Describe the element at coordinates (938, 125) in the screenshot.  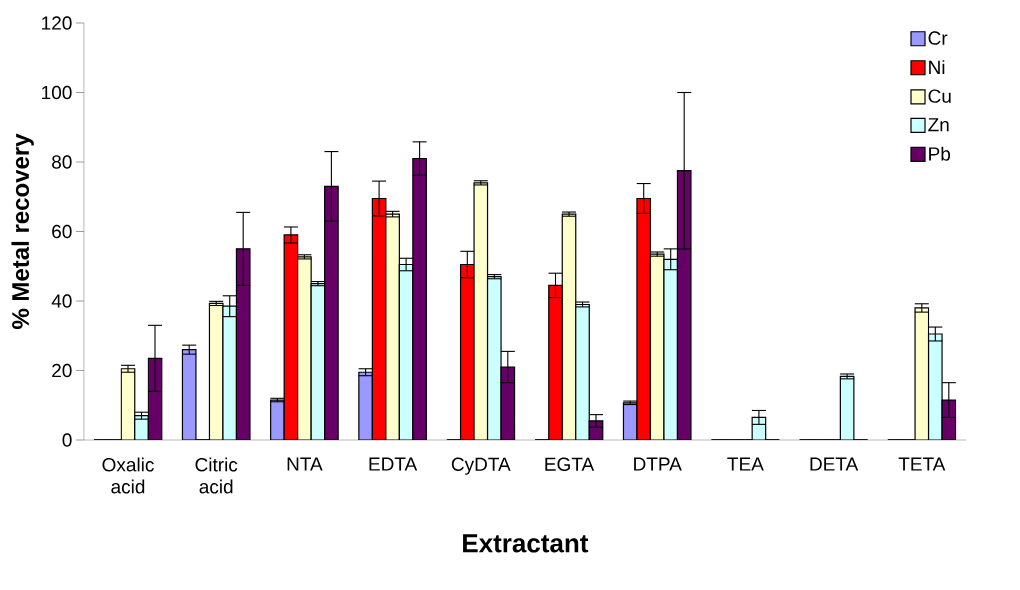
I see `legend-label: Zn` at that location.